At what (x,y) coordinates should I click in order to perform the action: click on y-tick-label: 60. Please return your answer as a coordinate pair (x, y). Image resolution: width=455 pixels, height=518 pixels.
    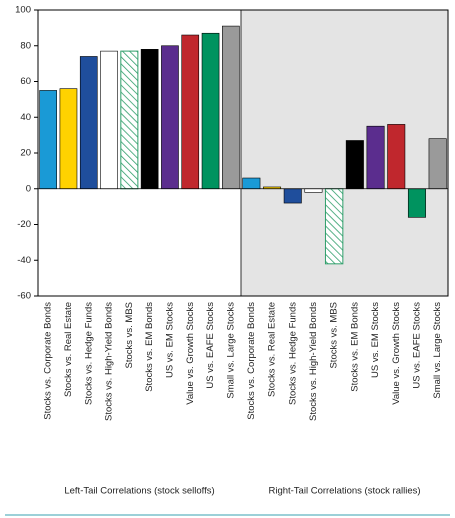
    Looking at the image, I should click on (25, 81).